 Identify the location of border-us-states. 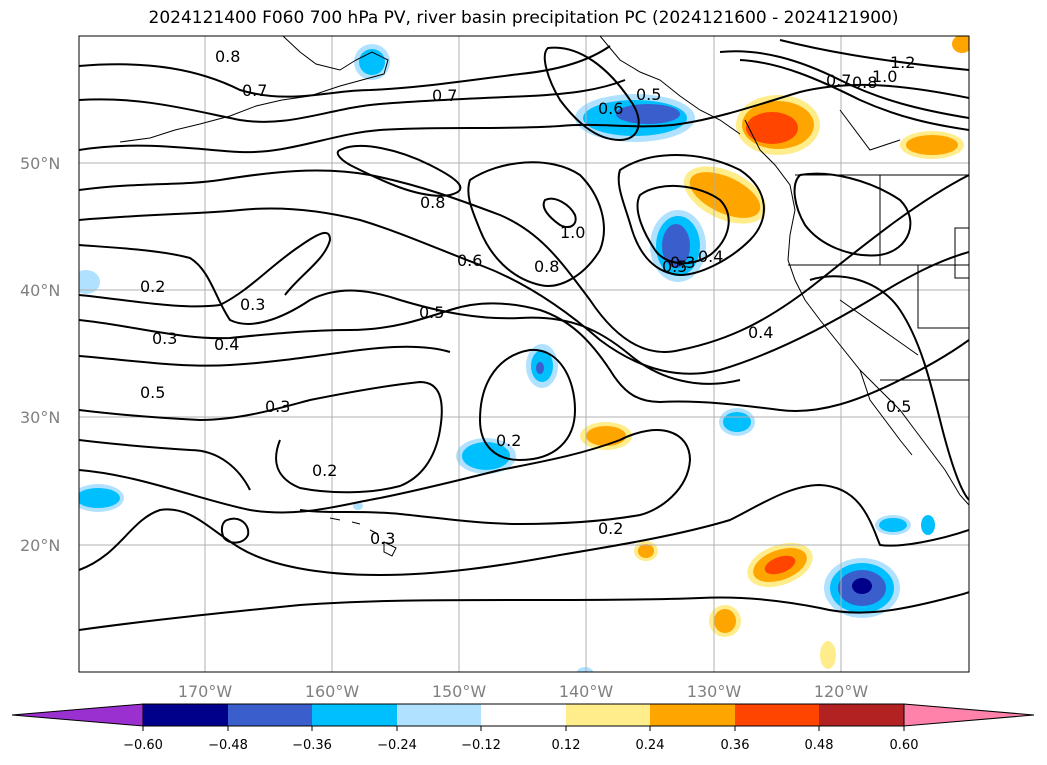
(878, 278).